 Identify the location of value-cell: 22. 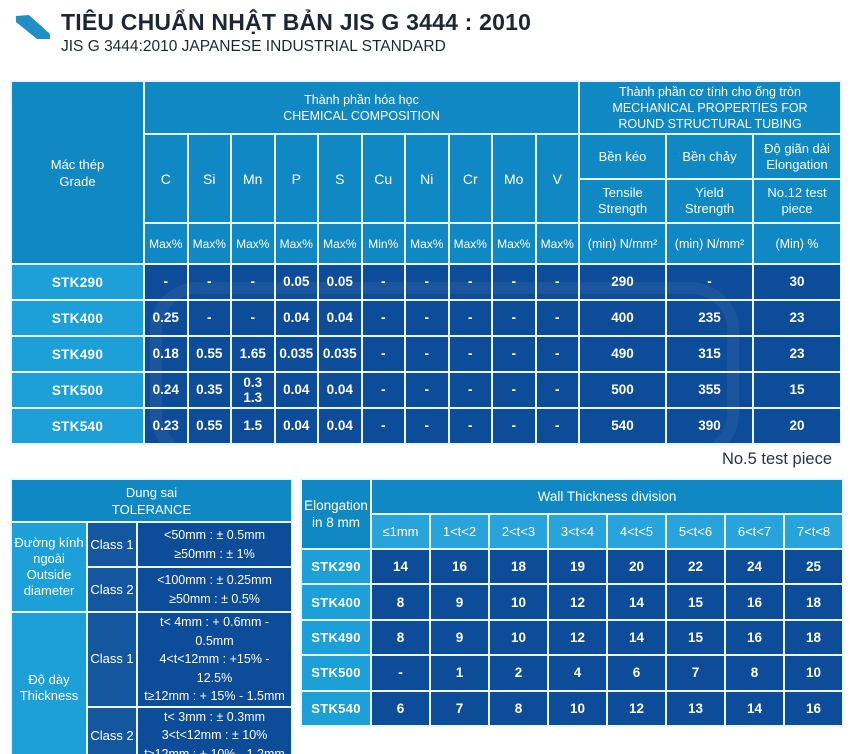
(695, 566).